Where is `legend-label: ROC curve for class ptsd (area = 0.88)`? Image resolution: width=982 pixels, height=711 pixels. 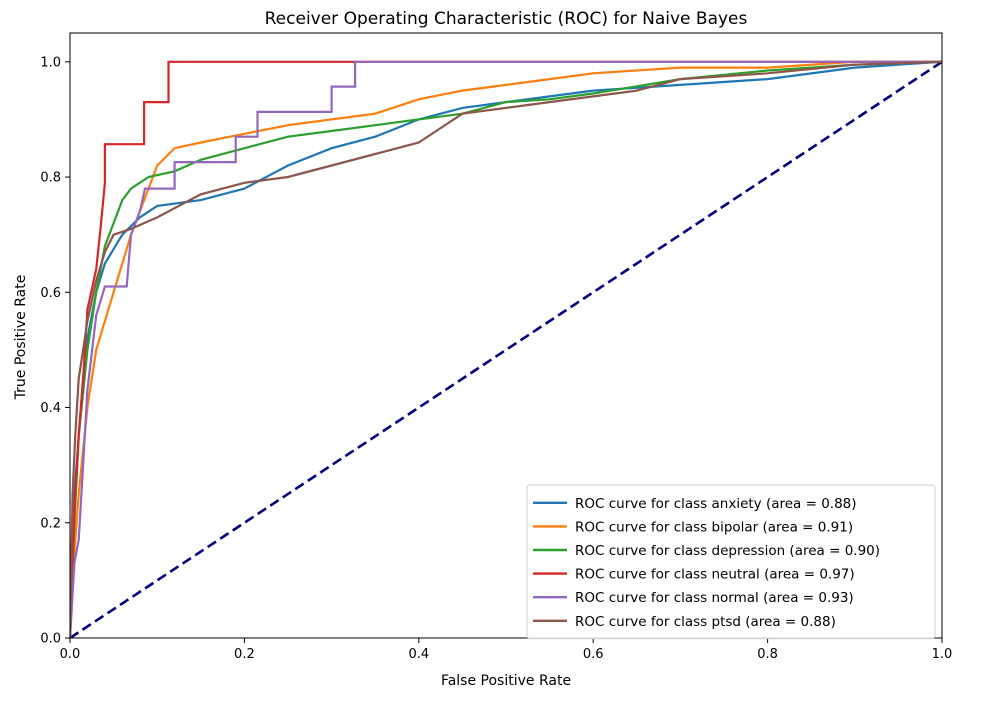
legend-label: ROC curve for class ptsd (area = 0.88) is located at coordinates (705, 622).